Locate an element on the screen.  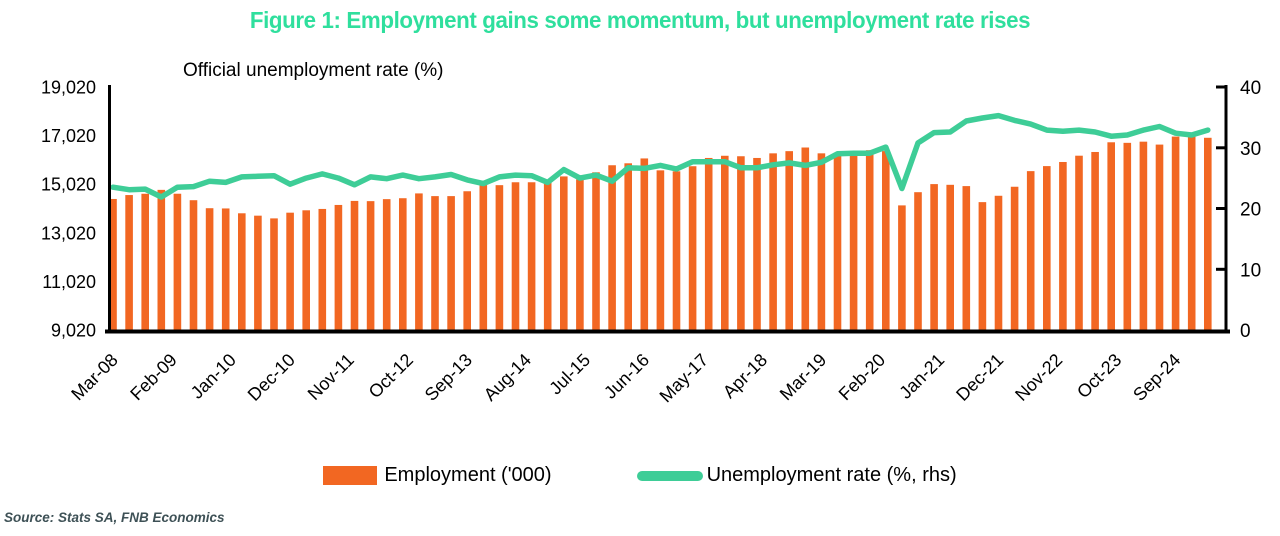
legend-employment-label: Employment ('000) is located at coordinates (468, 475).